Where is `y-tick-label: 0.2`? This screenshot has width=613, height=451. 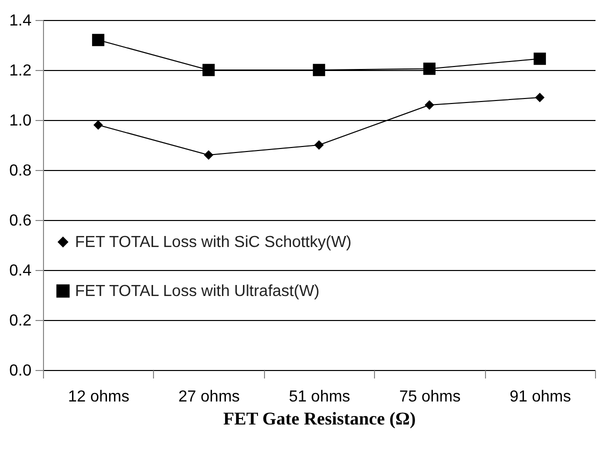 y-tick-label: 0.2 is located at coordinates (20, 321).